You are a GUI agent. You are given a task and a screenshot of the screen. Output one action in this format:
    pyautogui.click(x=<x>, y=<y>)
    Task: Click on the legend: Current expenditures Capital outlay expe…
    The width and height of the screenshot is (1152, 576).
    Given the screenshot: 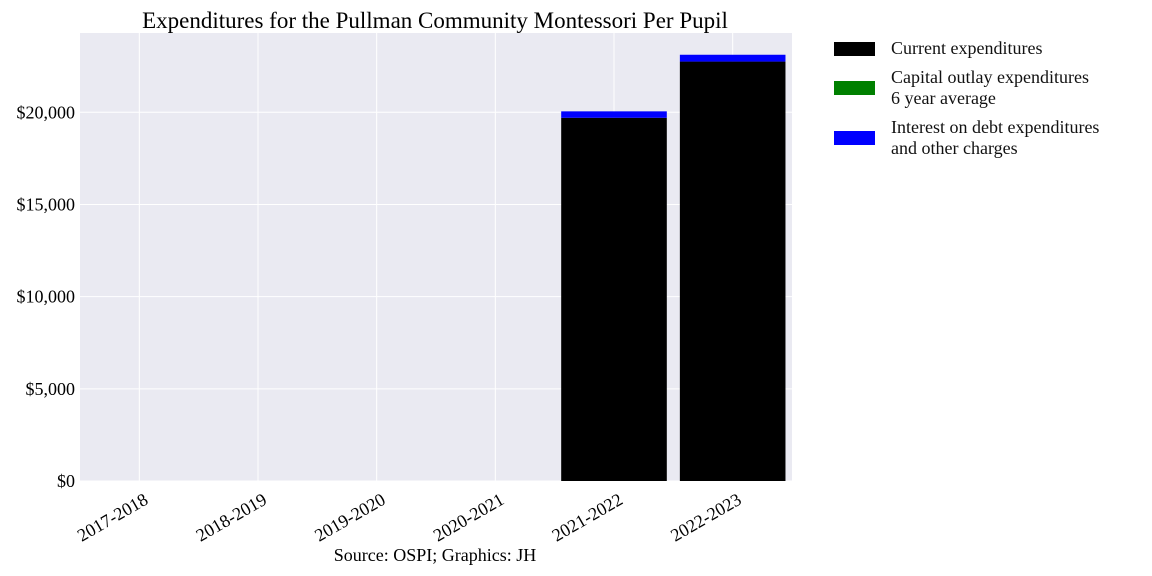 What is the action you would take?
    pyautogui.click(x=989, y=102)
    